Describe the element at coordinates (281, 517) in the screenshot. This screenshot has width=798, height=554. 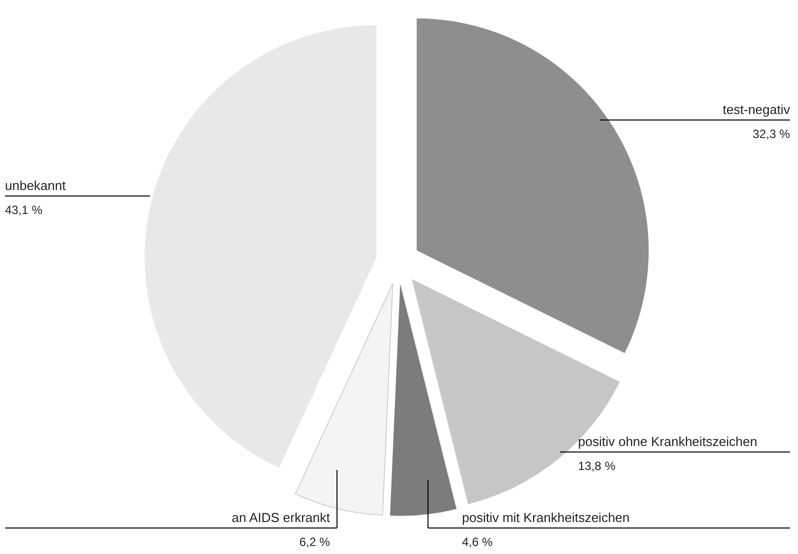
I see `slice-label: an AIDS erkrankt` at that location.